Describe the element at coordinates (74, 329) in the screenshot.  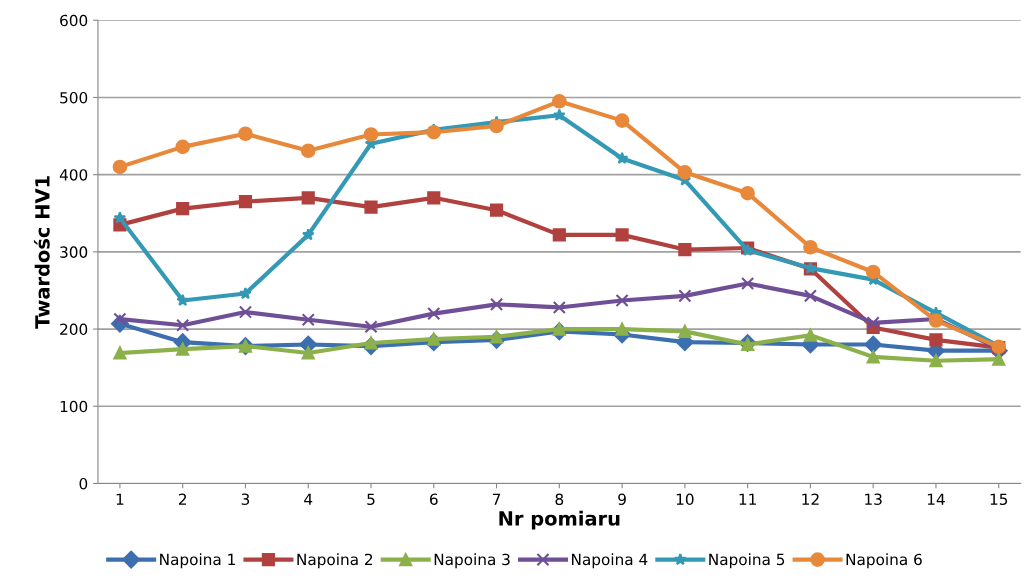
I see `y-tick-label: 200` at that location.